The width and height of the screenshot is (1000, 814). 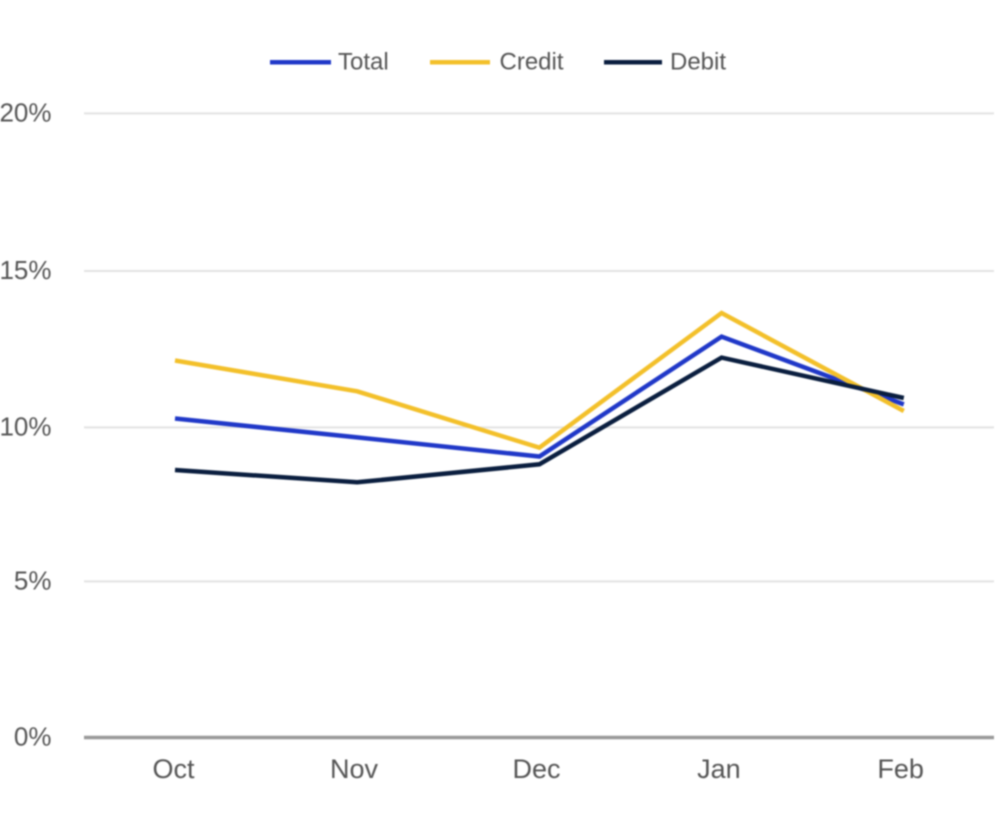 What do you see at coordinates (536, 769) in the screenshot?
I see `svg-text: Dec` at bounding box center [536, 769].